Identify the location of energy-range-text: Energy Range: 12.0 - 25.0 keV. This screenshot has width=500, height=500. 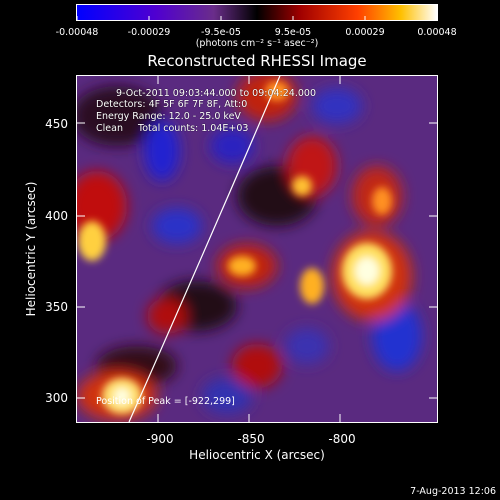
(168, 116).